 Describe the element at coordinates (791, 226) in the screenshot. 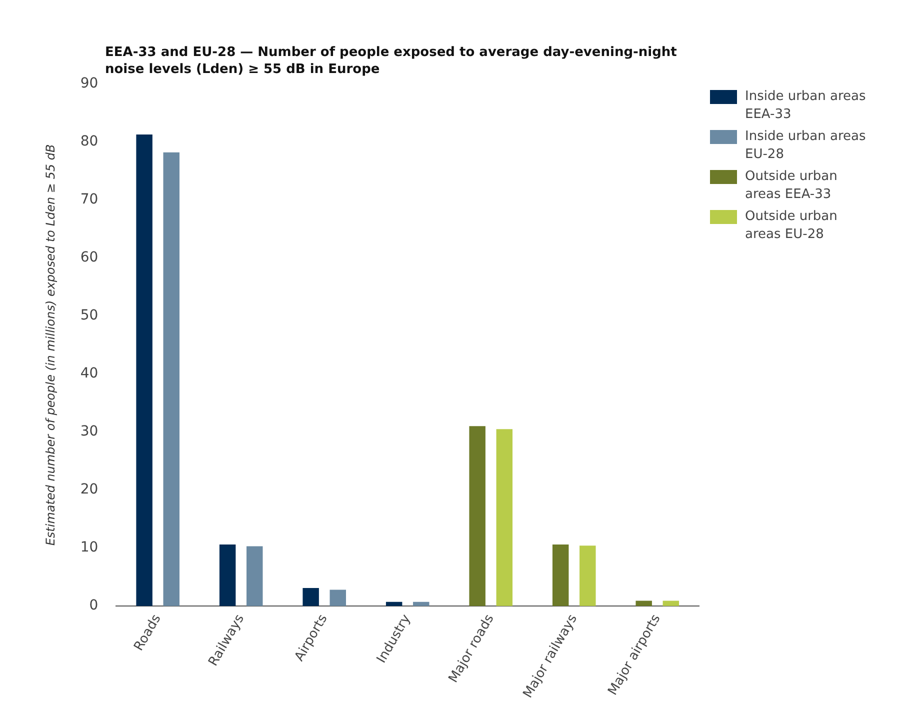

I see `legend-label: Outside urban areas EU-28` at that location.